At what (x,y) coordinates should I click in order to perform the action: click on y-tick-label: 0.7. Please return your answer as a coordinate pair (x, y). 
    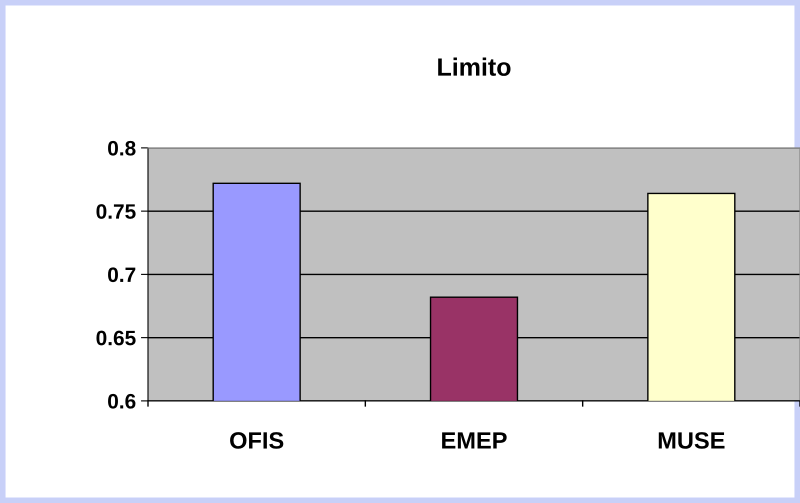
    Looking at the image, I should click on (122, 274).